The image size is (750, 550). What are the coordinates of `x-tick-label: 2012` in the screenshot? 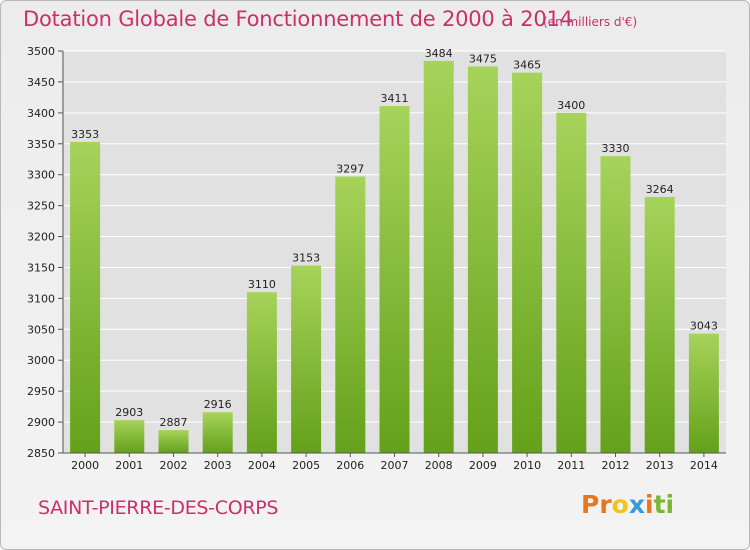 It's located at (616, 465).